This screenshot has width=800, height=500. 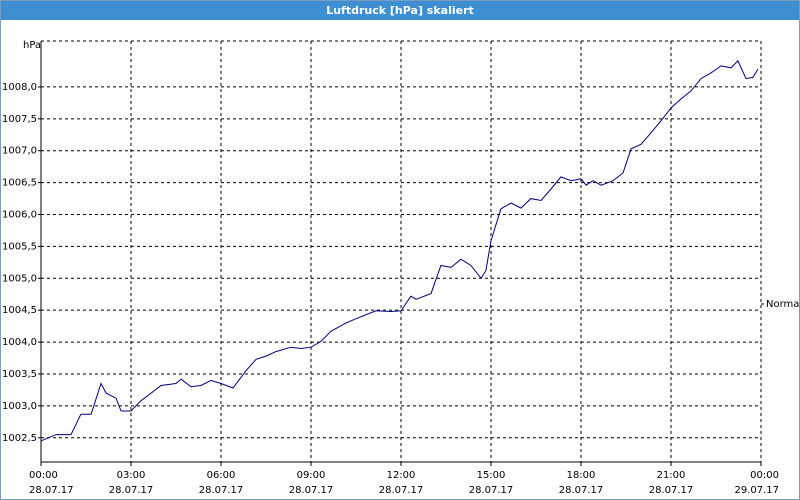 What do you see at coordinates (19, 119) in the screenshot?
I see `y-tick-label: 1007,5` at bounding box center [19, 119].